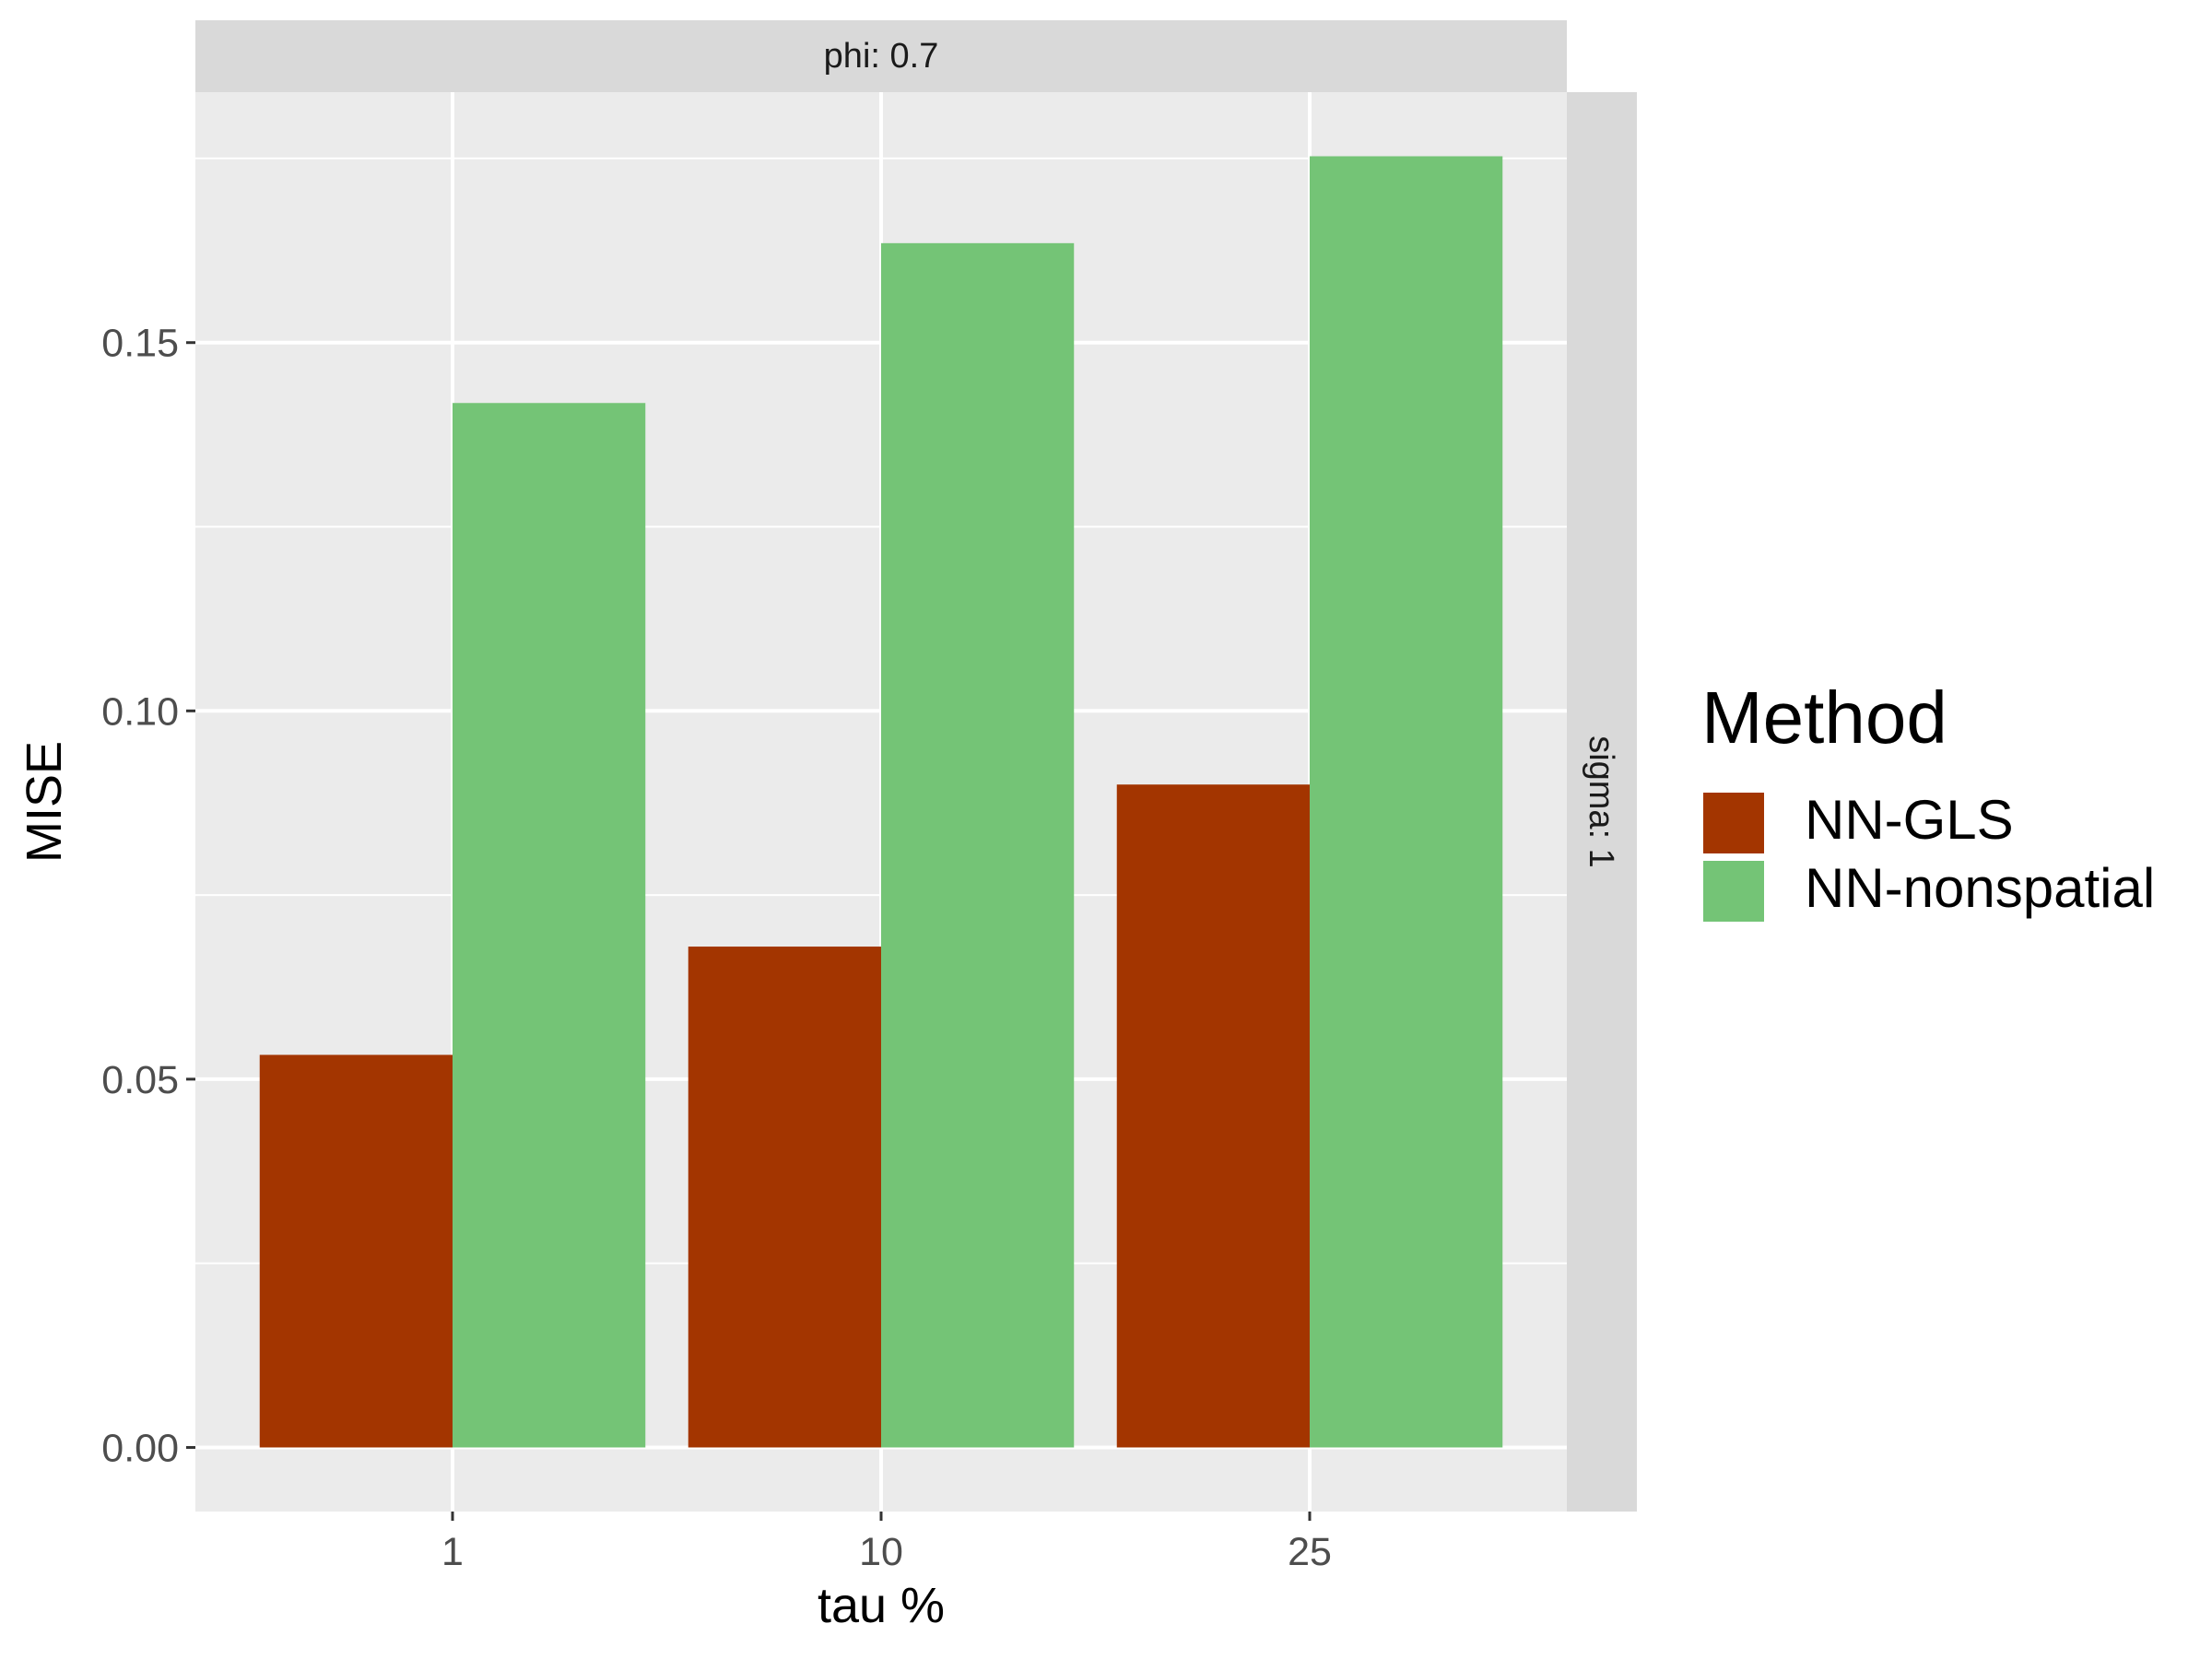  What do you see at coordinates (1310, 1552) in the screenshot?
I see `x-tick-label: 25` at bounding box center [1310, 1552].